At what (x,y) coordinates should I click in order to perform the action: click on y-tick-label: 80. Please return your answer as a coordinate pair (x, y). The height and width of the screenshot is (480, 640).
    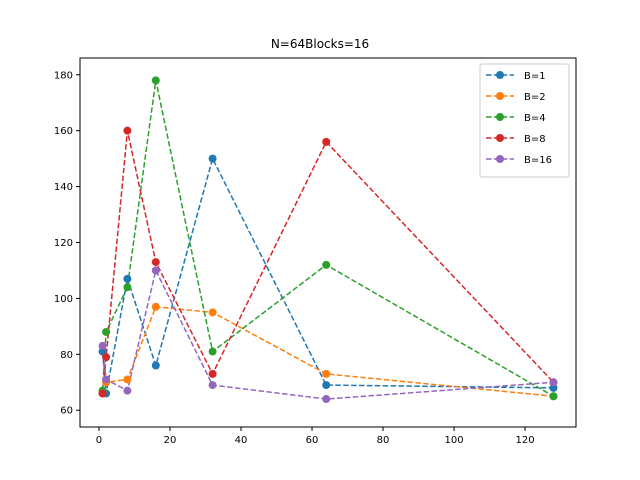
    Looking at the image, I should click on (66, 355).